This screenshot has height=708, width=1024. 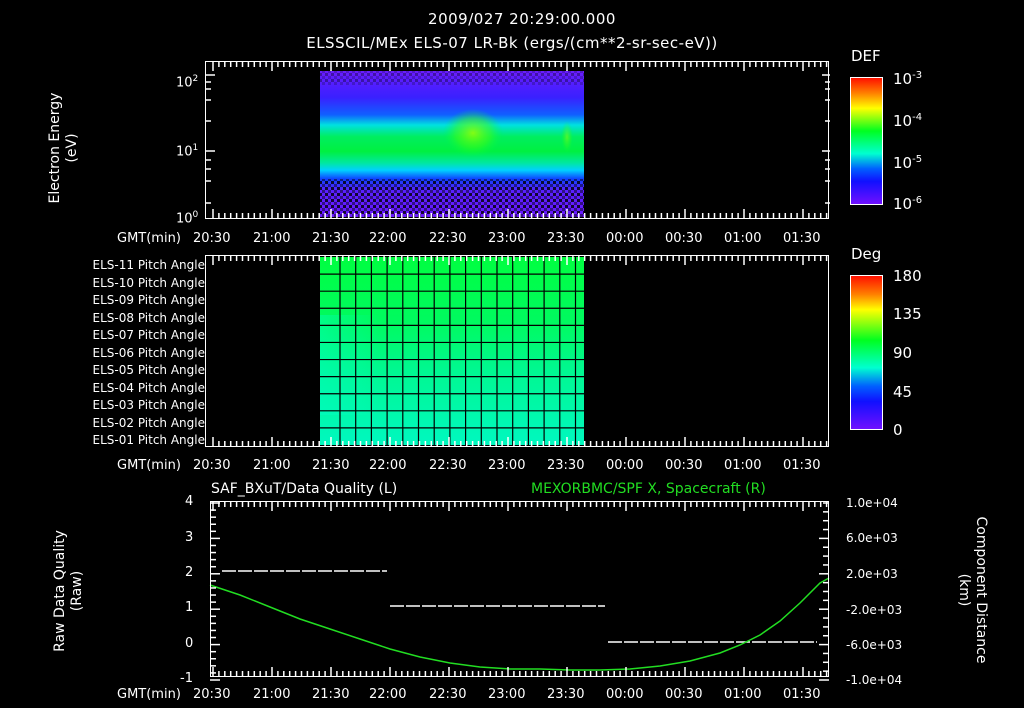 I want to click on colorbar-deg-title: Deg, so click(x=866, y=254).